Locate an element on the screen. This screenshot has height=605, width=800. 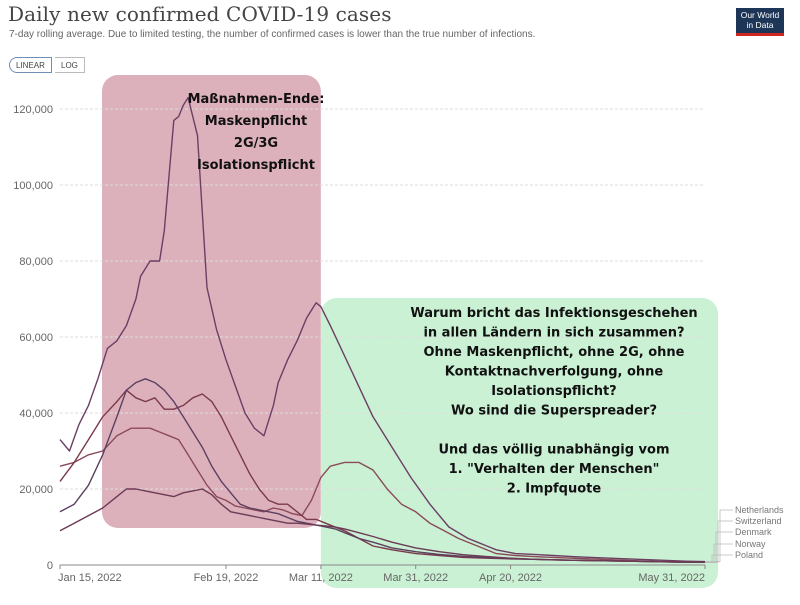
green-annotation-line: Isolationspflicht? is located at coordinates (553, 391).